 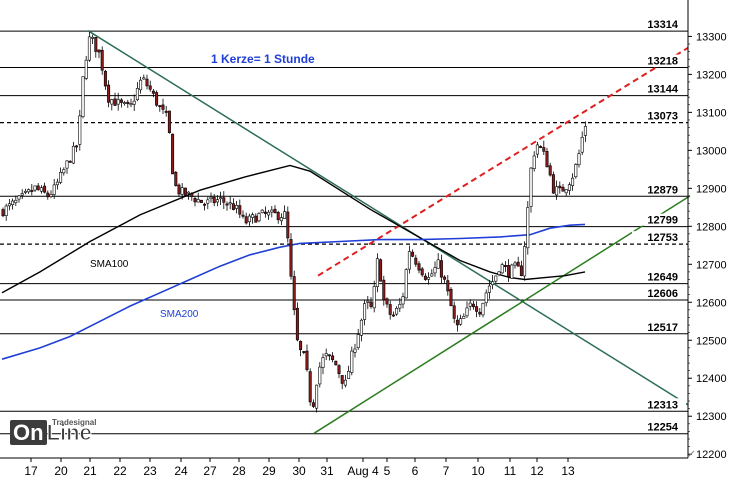 What do you see at coordinates (446, 471) in the screenshot?
I see `x-tick-label-14: 7` at bounding box center [446, 471].